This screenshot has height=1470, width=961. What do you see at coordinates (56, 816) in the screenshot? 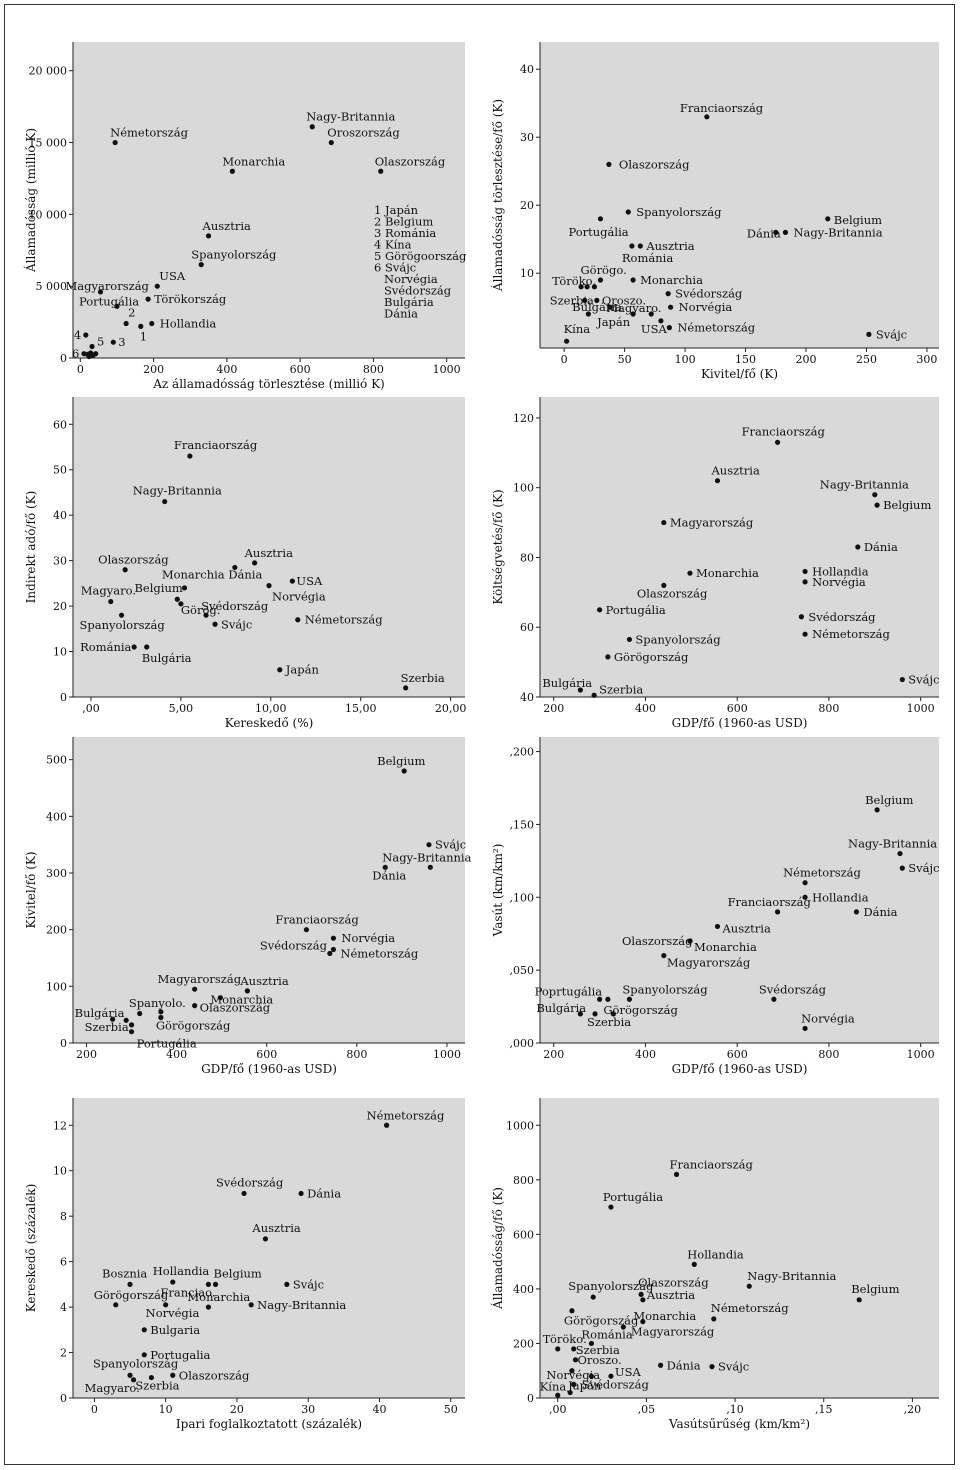
I see `y-tick-label: 400` at bounding box center [56, 816].